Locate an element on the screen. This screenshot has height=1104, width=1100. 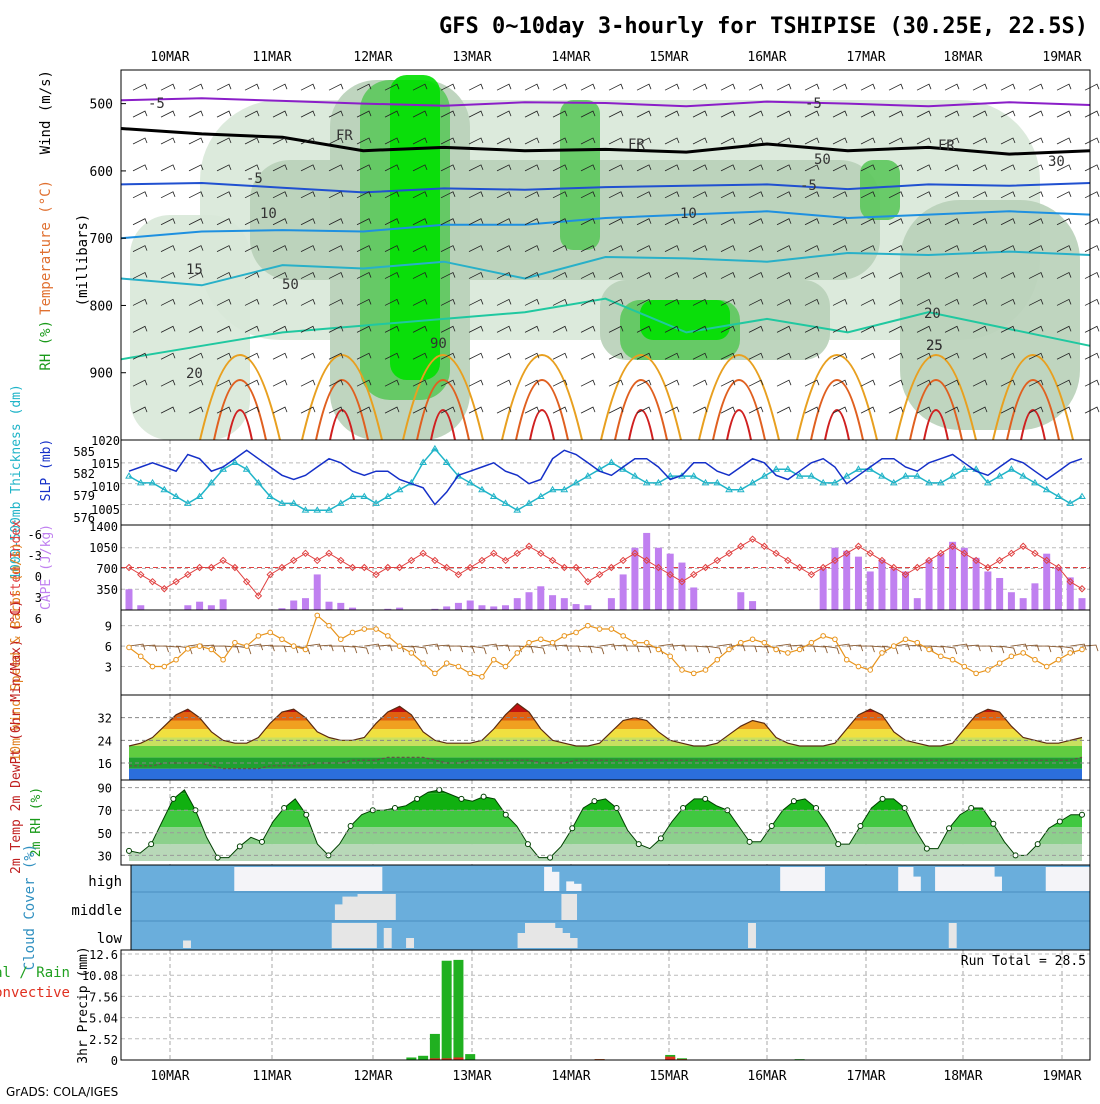
upper-y-tick: 500 is located at coordinates (101, 105).